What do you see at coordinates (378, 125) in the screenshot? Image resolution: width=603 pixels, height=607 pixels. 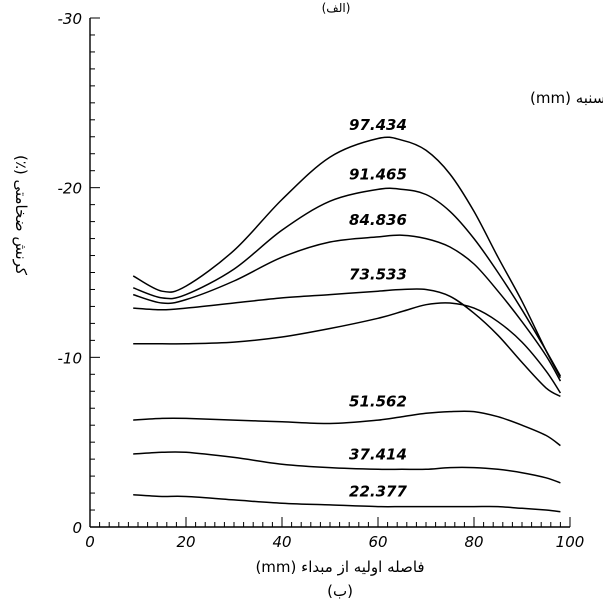 I see `series-label: 97.434` at bounding box center [378, 125].